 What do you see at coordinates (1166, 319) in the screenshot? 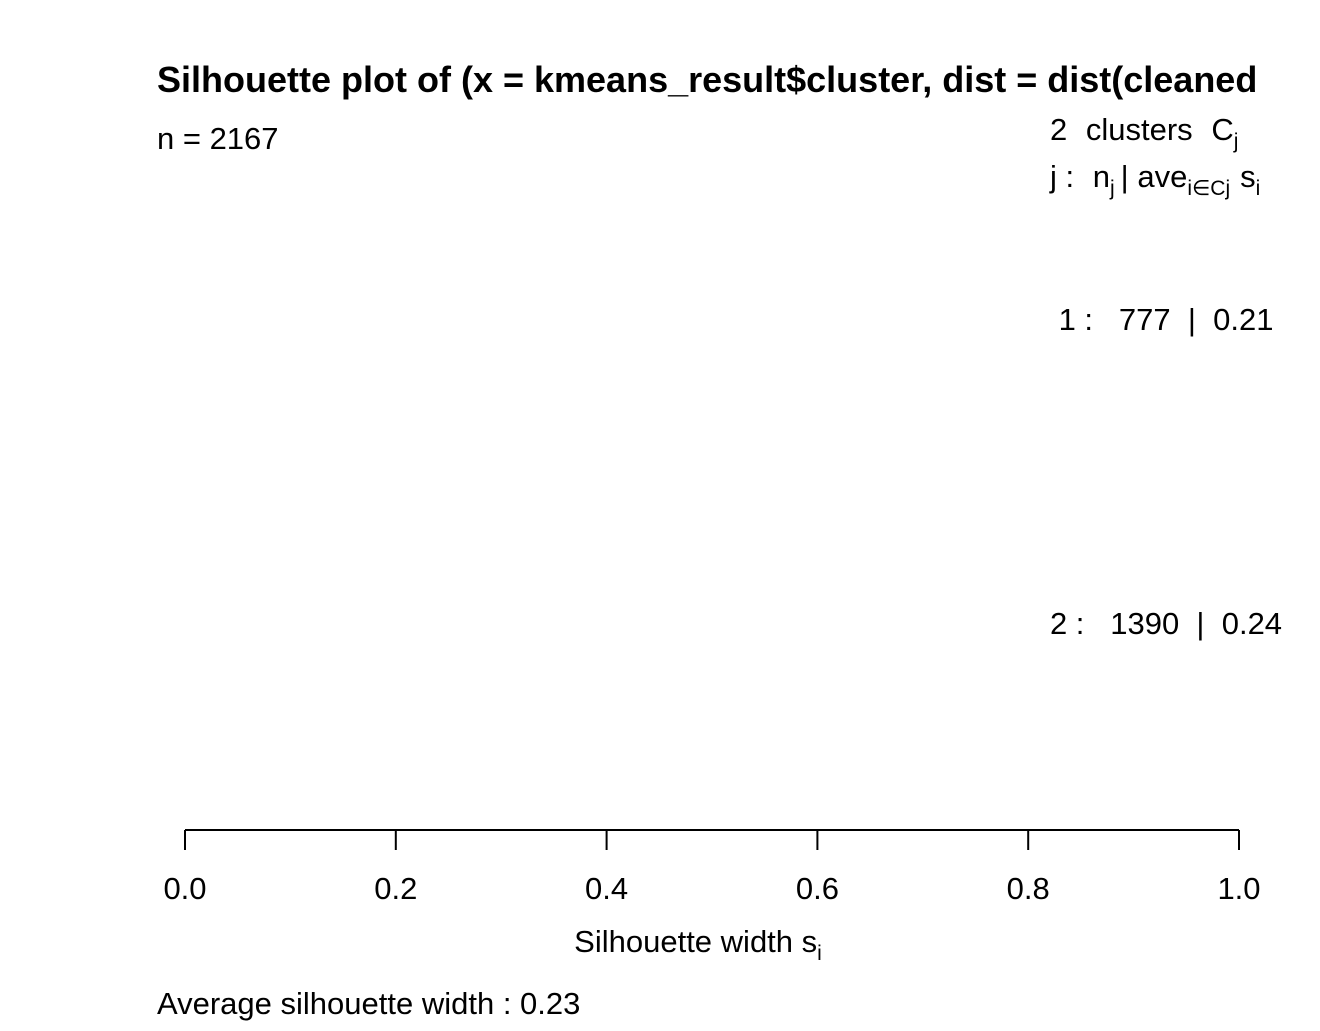
I see `cluster-label: 1 : 777 | 0.21` at bounding box center [1166, 319].